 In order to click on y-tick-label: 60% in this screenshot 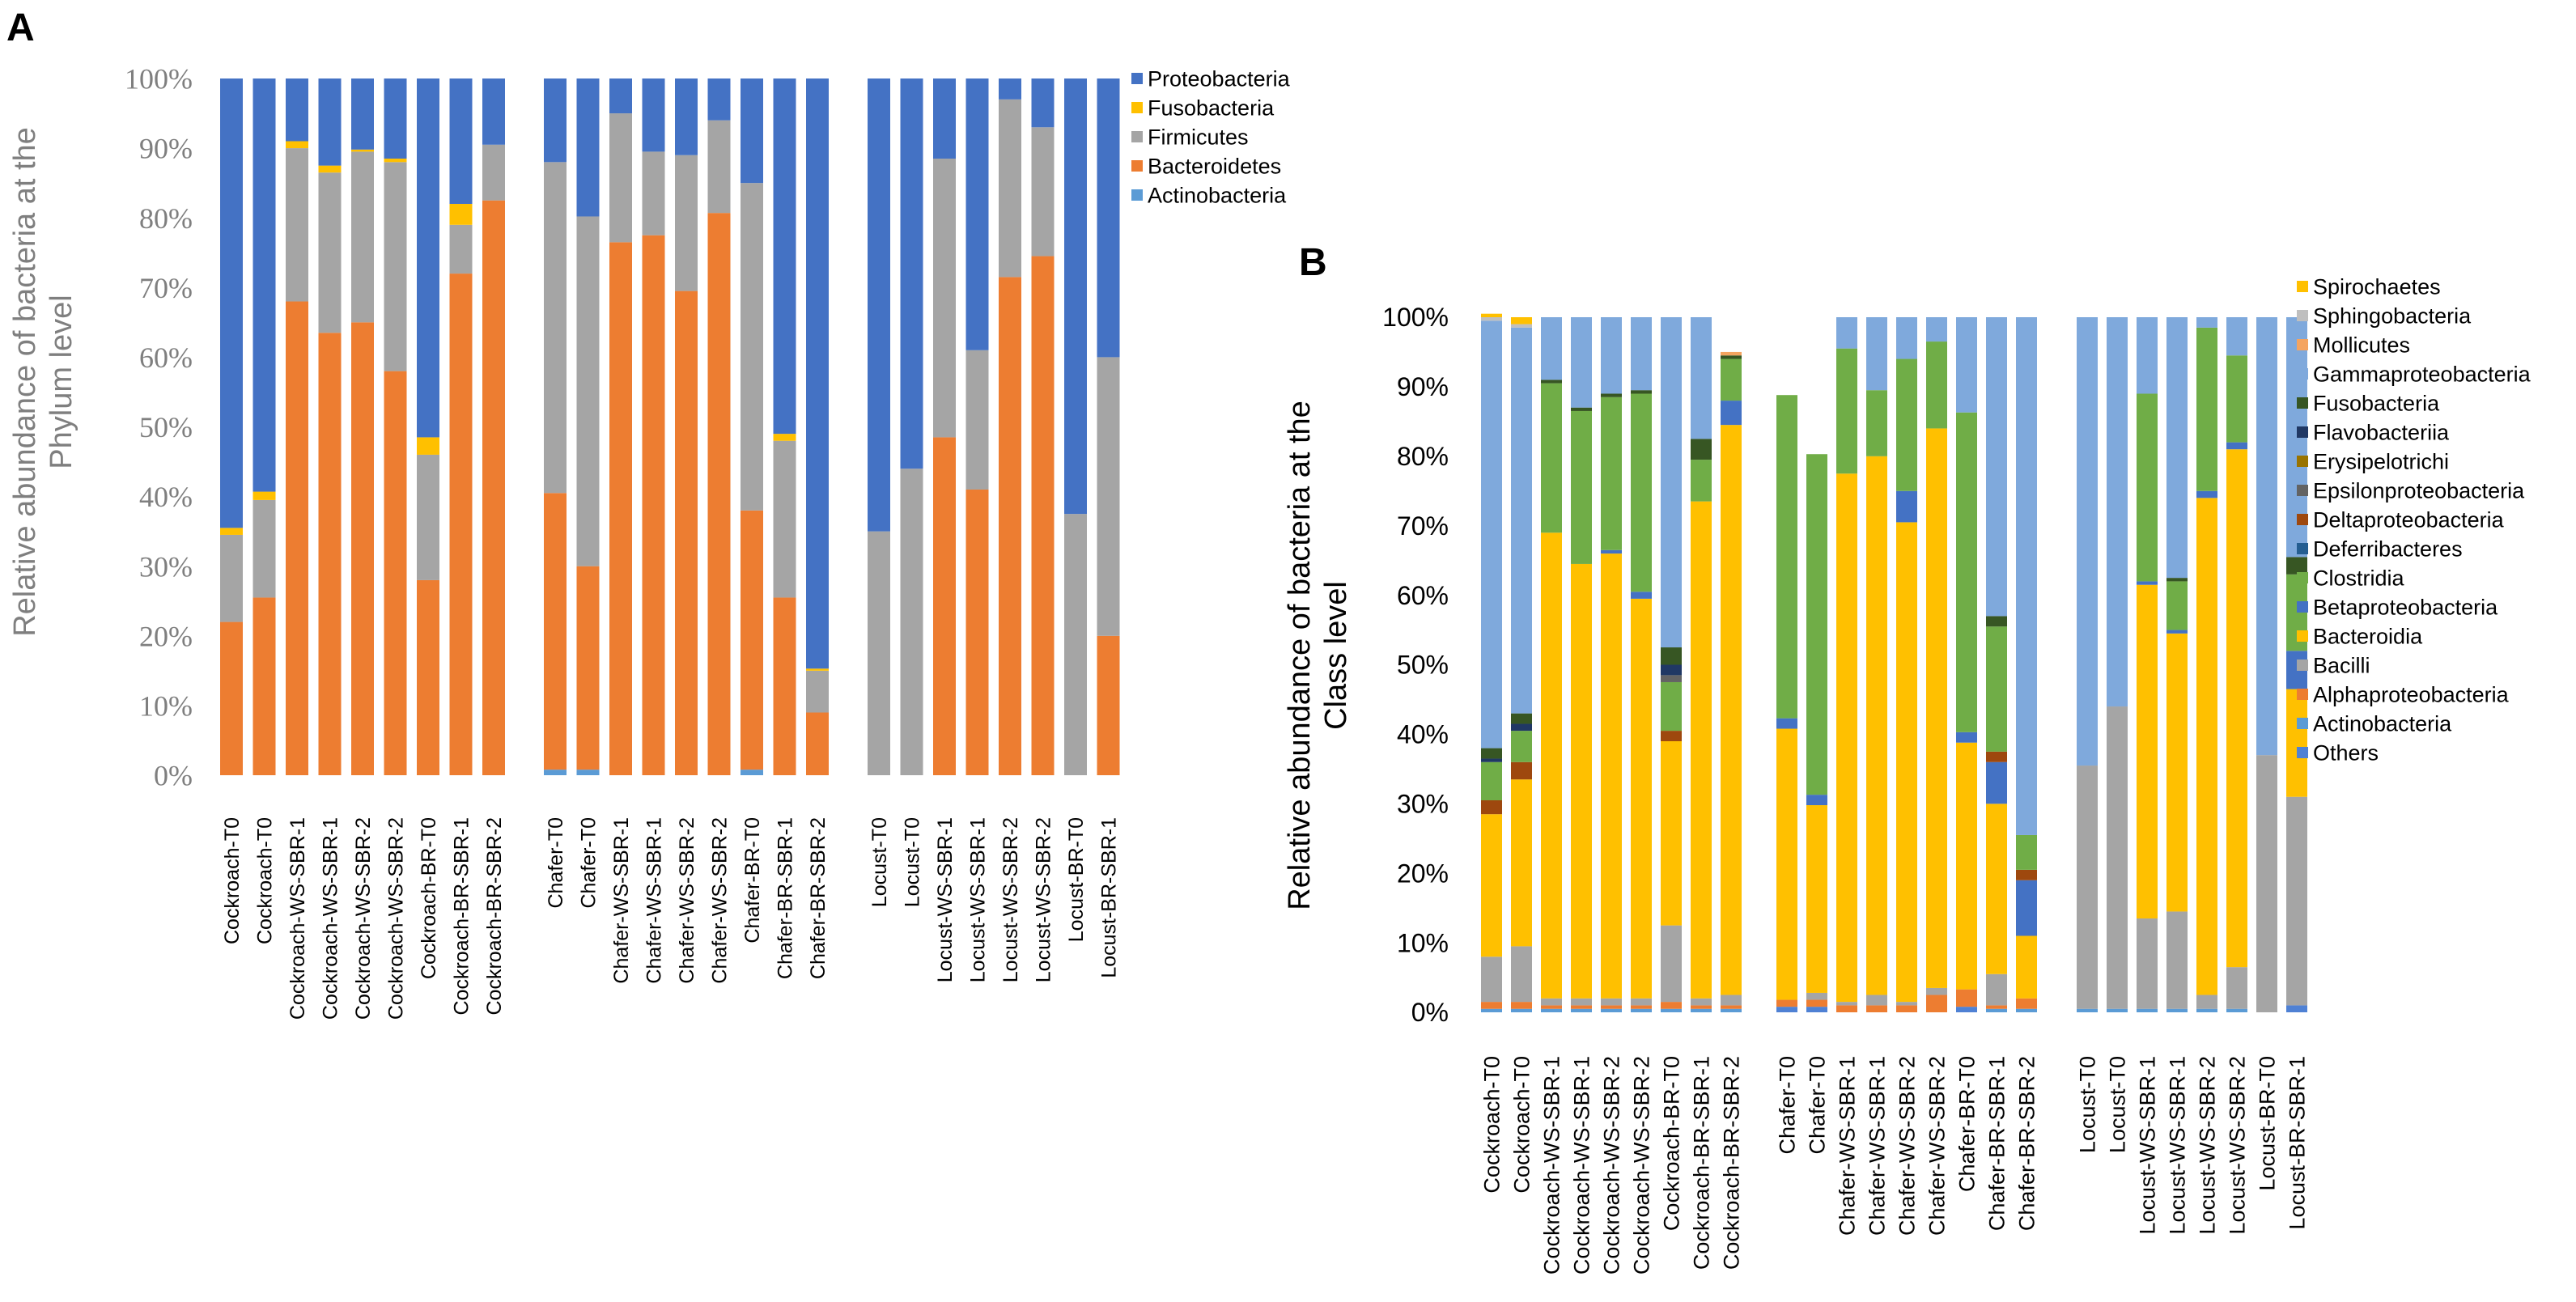, I will do `click(1423, 596)`.